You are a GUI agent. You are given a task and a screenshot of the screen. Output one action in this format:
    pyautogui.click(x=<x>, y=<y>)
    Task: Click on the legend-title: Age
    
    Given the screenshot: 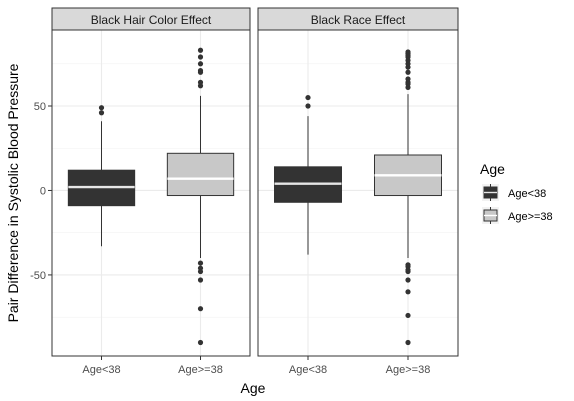 What is the action you would take?
    pyautogui.click(x=492, y=169)
    